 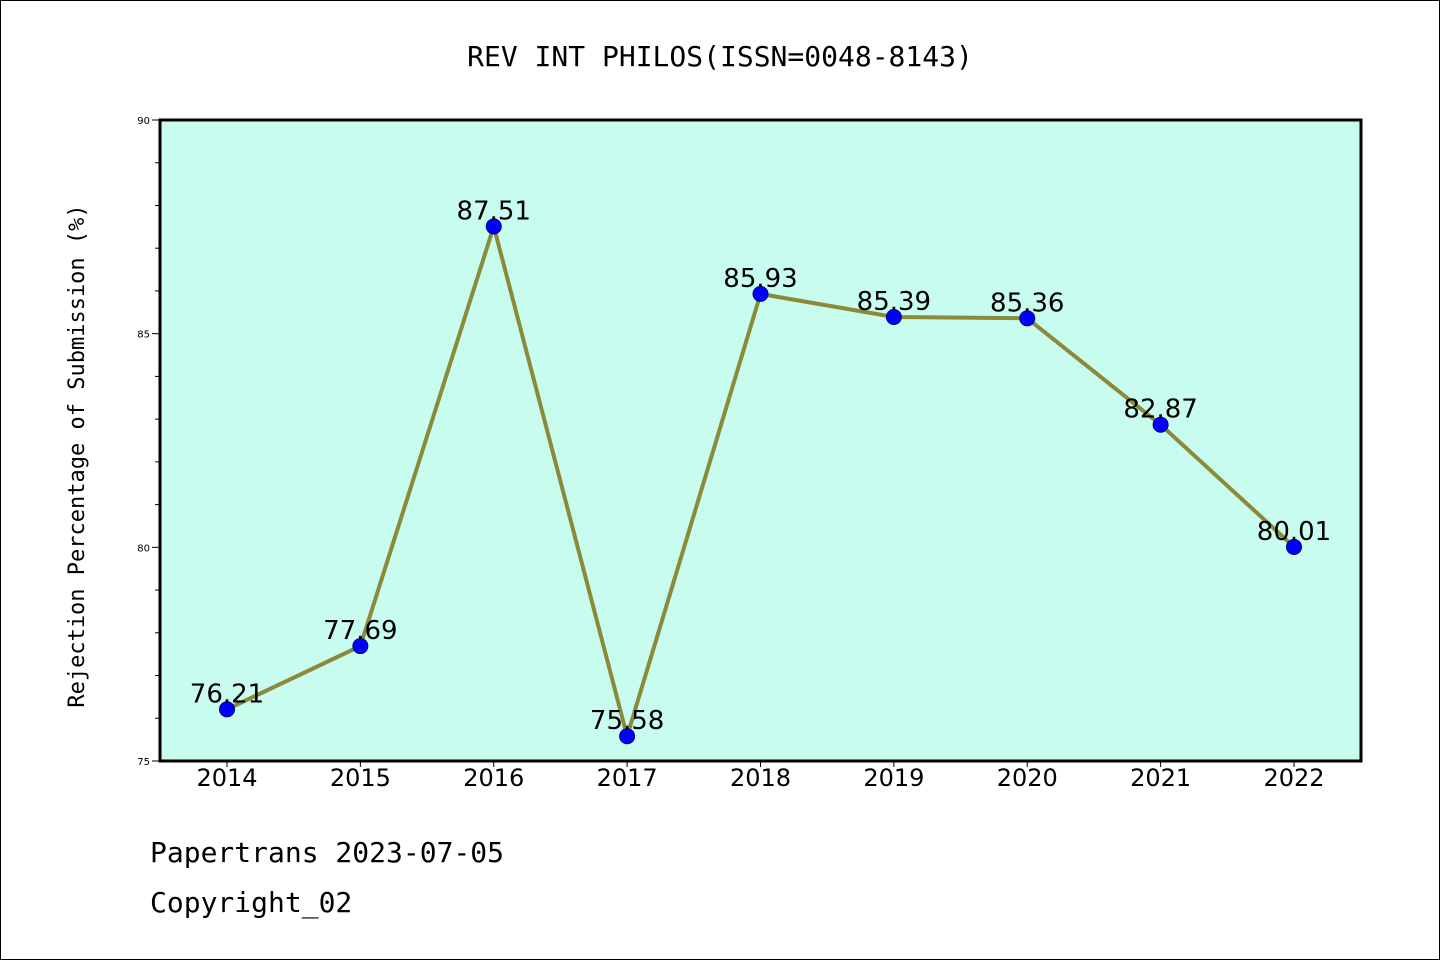 I want to click on y-tick-label: 90, so click(x=143, y=121).